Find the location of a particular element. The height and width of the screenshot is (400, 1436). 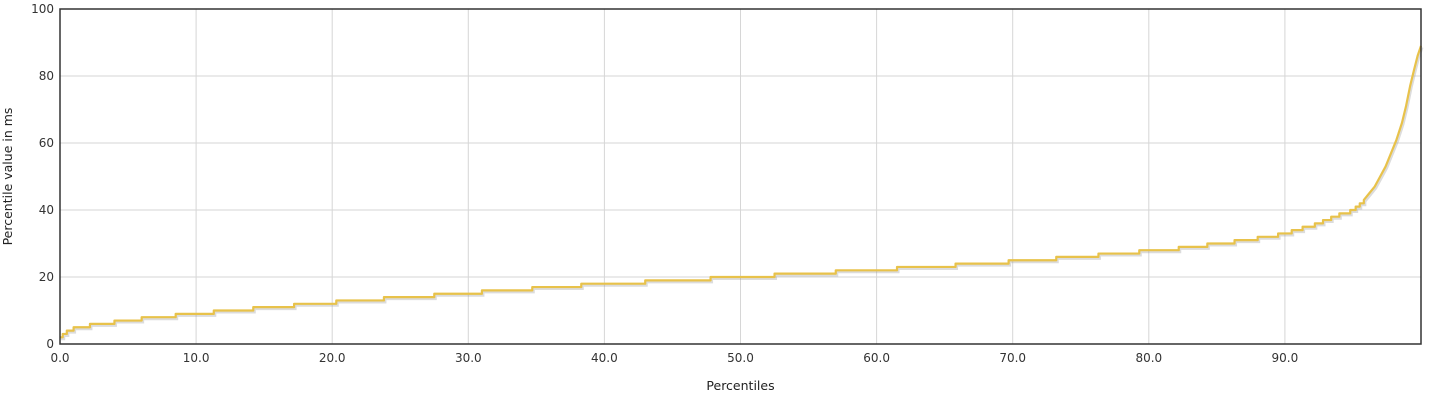

x-tick-label: 20.0 is located at coordinates (332, 358).